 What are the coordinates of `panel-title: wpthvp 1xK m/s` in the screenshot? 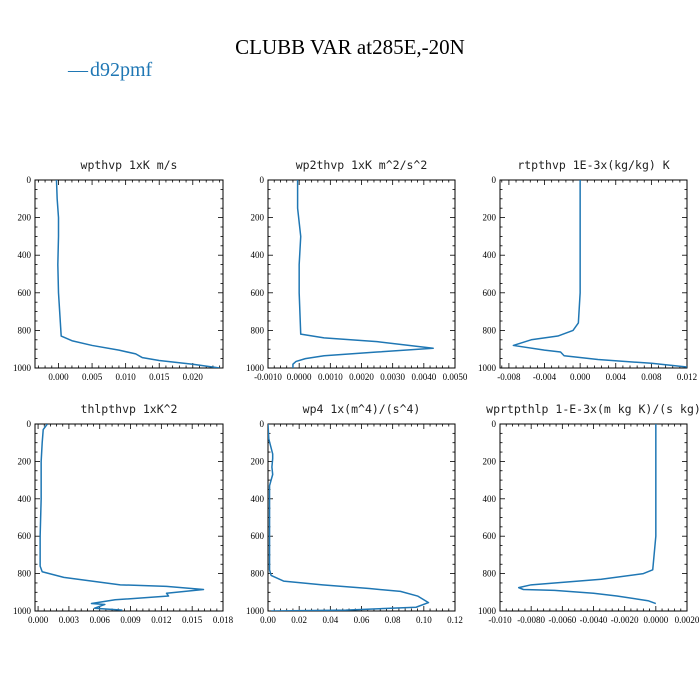 It's located at (129, 165).